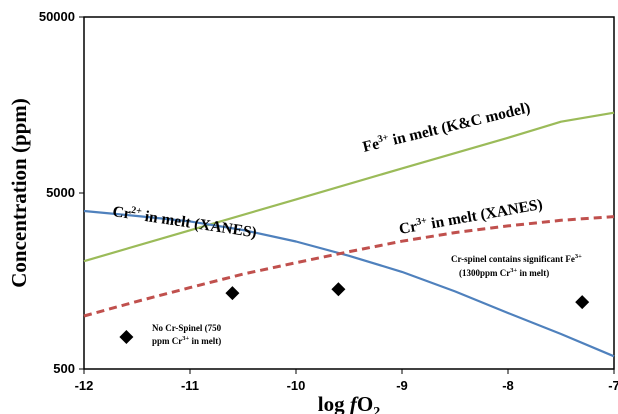  I want to click on x-tick-label-5: -7, so click(613, 385).